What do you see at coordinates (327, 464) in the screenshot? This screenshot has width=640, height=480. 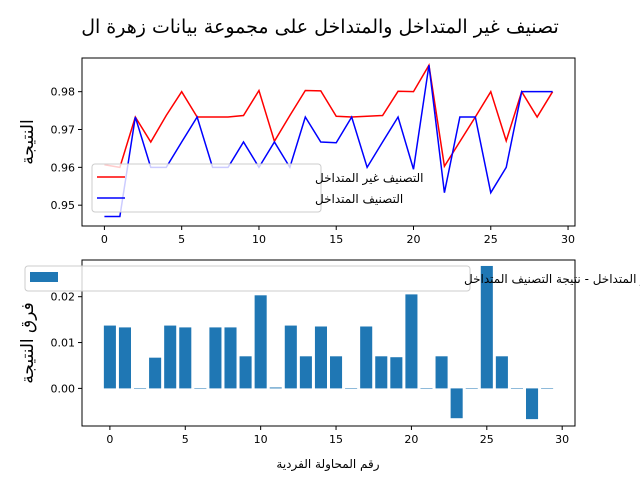 I see `x-axis-label: رقم المحاولة الفردية` at bounding box center [327, 464].